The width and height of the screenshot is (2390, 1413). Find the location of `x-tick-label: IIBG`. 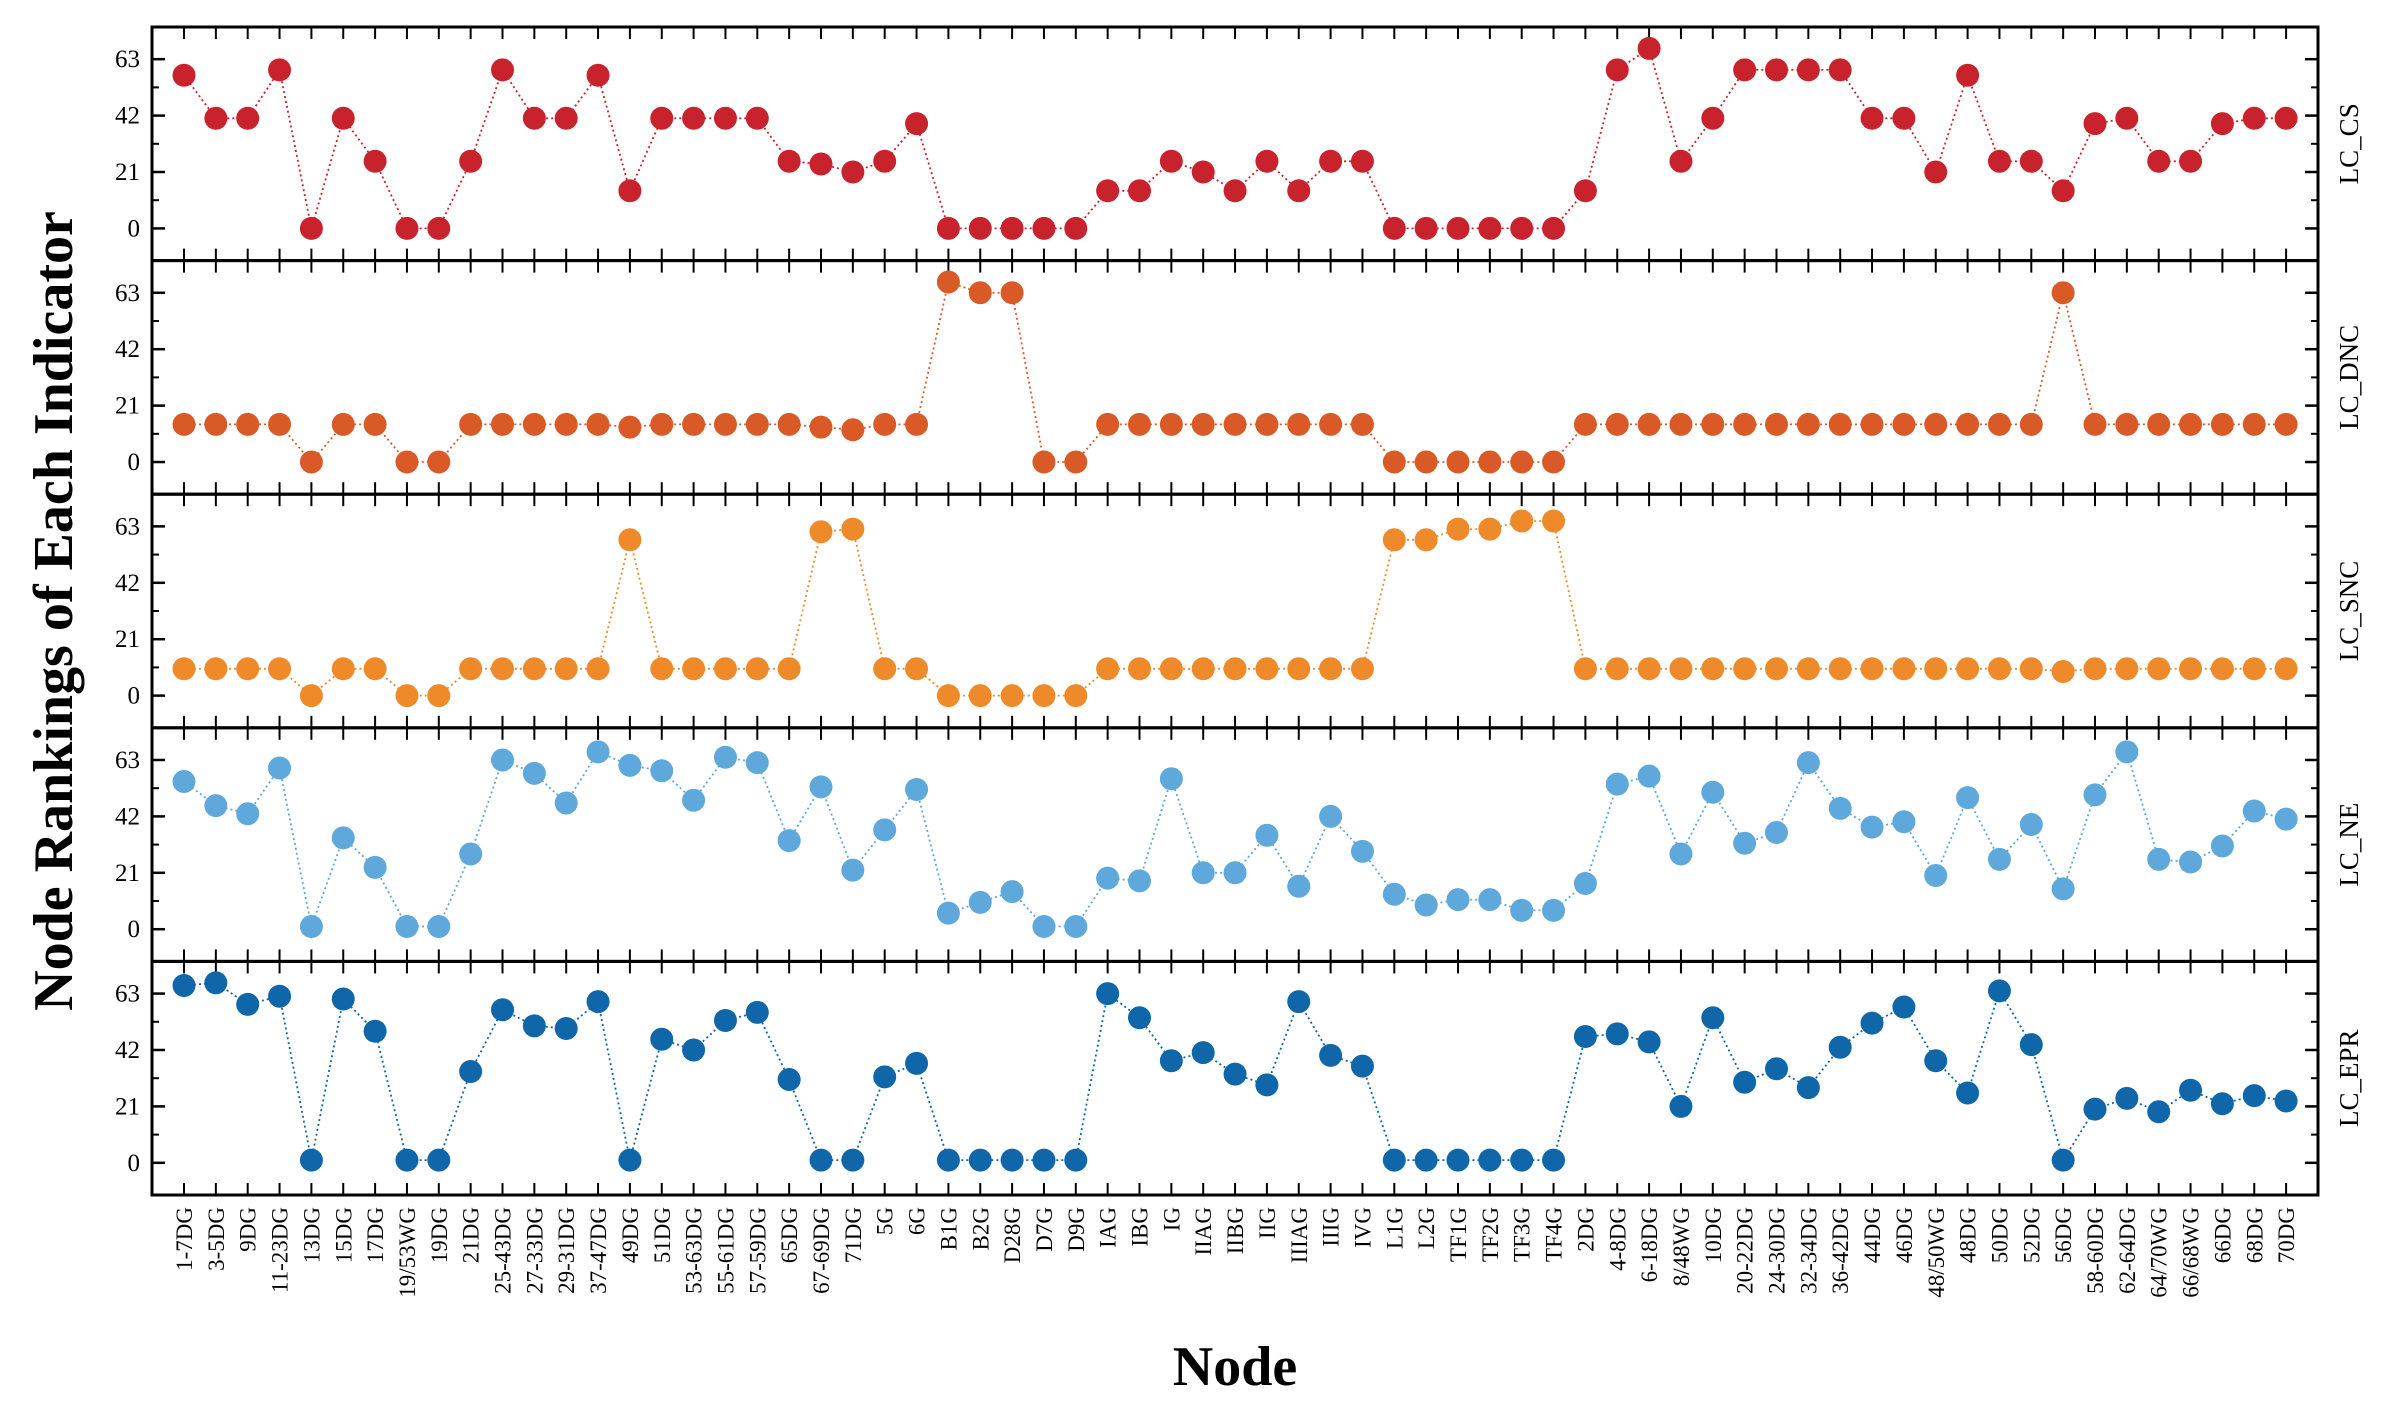

x-tick-label: IIBG is located at coordinates (1235, 1230).